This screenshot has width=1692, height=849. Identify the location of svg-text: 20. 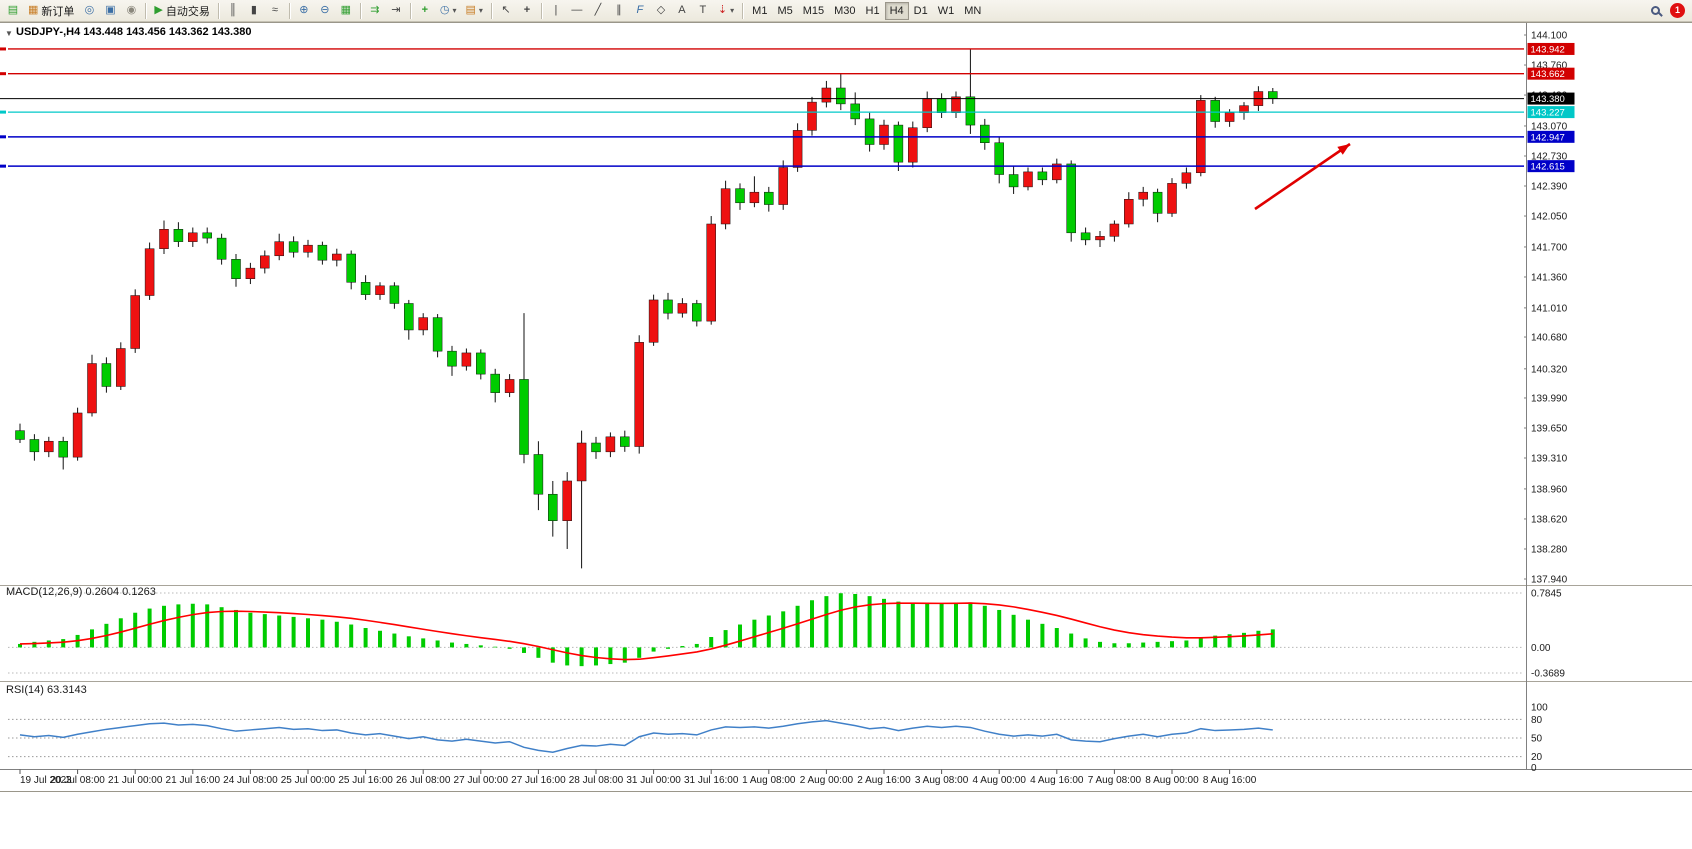
(1537, 757).